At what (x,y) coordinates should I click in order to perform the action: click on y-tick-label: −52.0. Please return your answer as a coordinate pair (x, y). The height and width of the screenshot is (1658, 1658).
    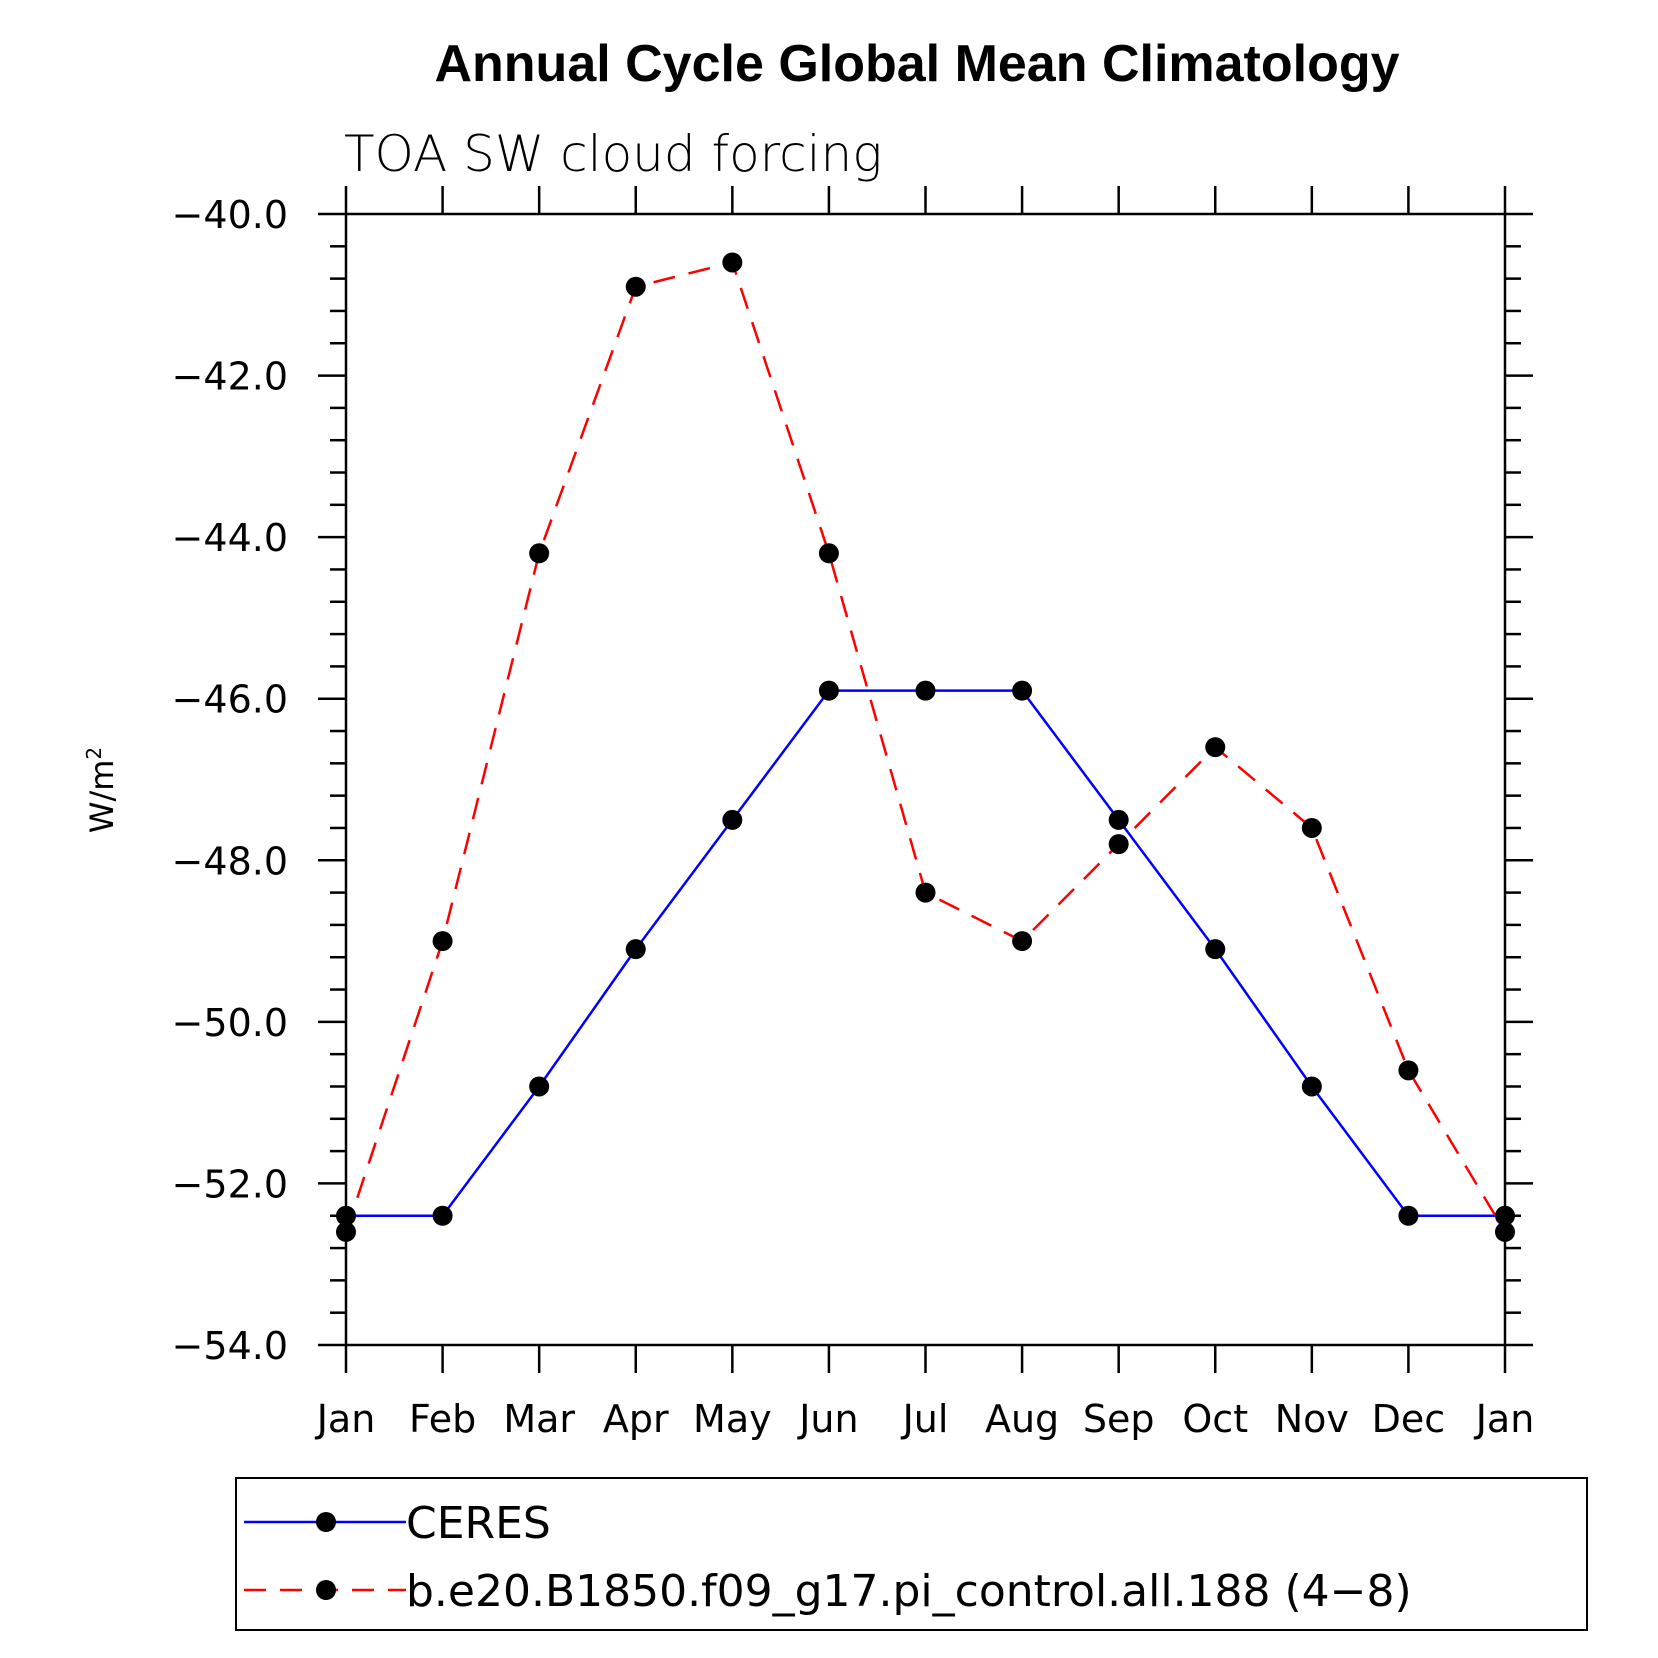
    Looking at the image, I should click on (230, 1184).